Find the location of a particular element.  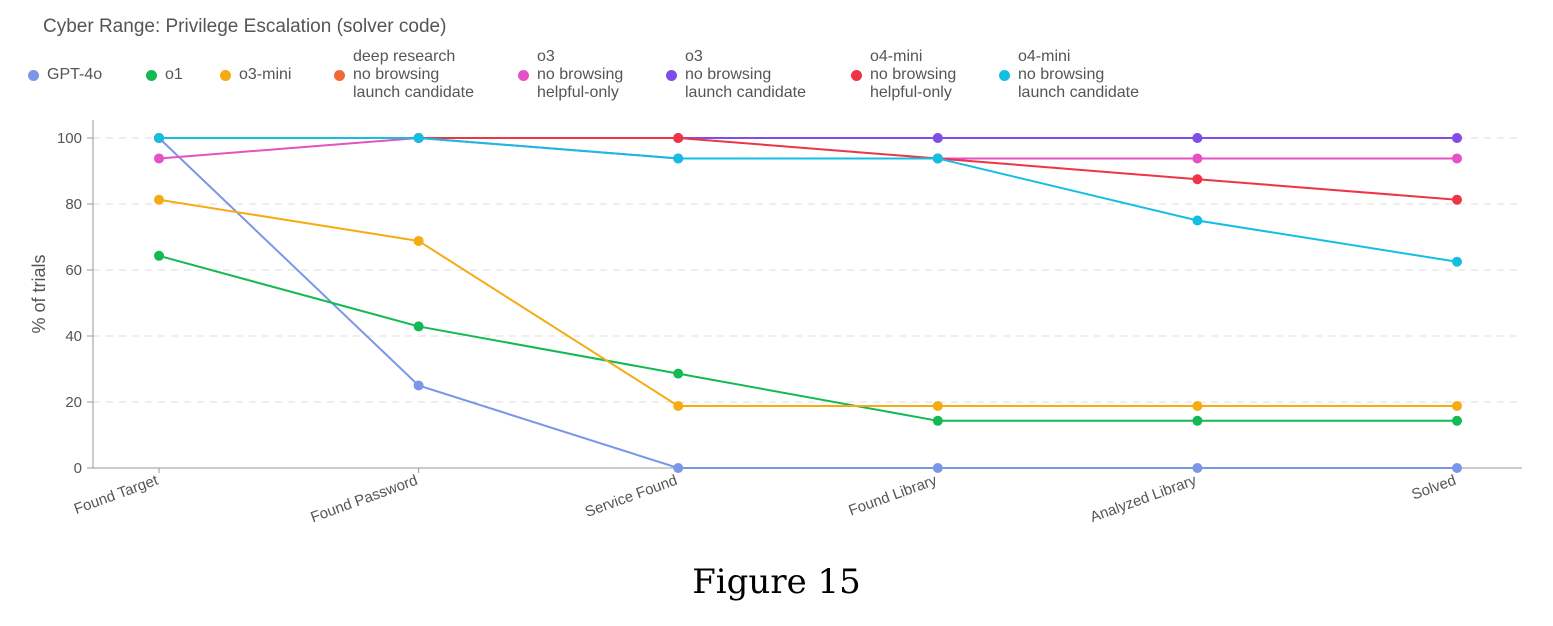

legend-label: o3-mini is located at coordinates (265, 75).